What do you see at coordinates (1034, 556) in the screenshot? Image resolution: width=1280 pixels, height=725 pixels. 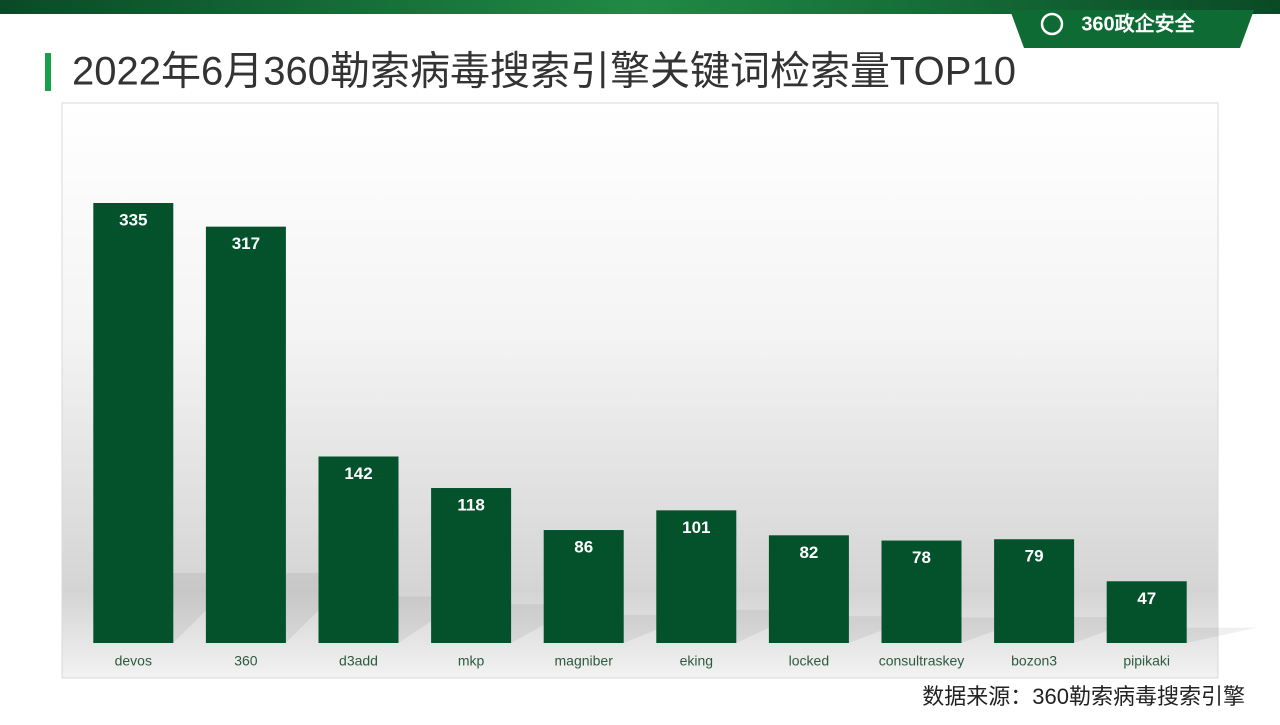 I see `value-label: 79` at bounding box center [1034, 556].